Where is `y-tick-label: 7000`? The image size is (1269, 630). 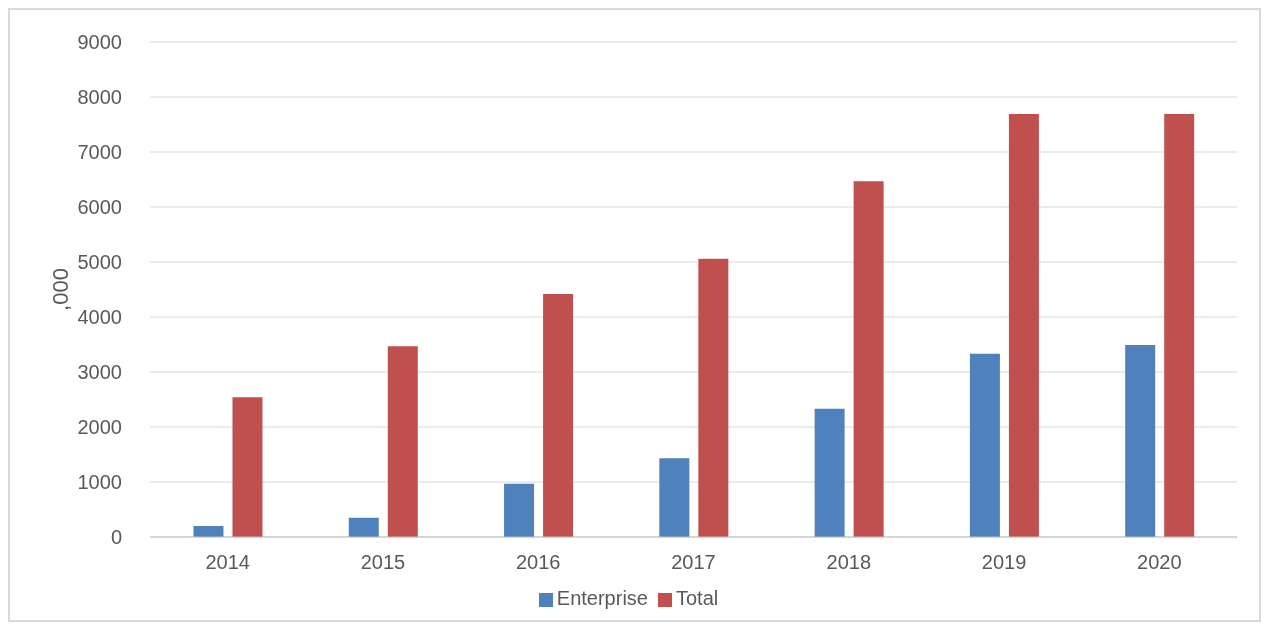
y-tick-label: 7000 is located at coordinates (99, 152).